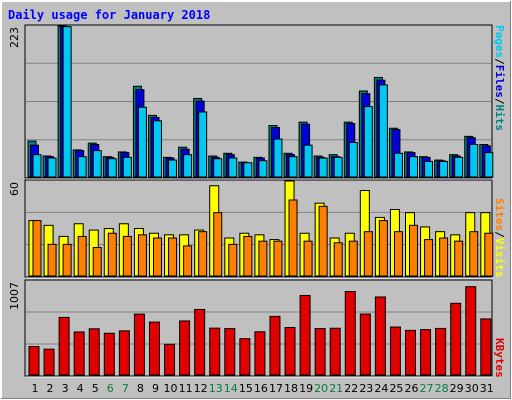 Image resolution: width=512 pixels, height=400 pixels. What do you see at coordinates (499, 358) in the screenshot?
I see `side-label-kbytes-part-0: KBytes` at bounding box center [499, 358].